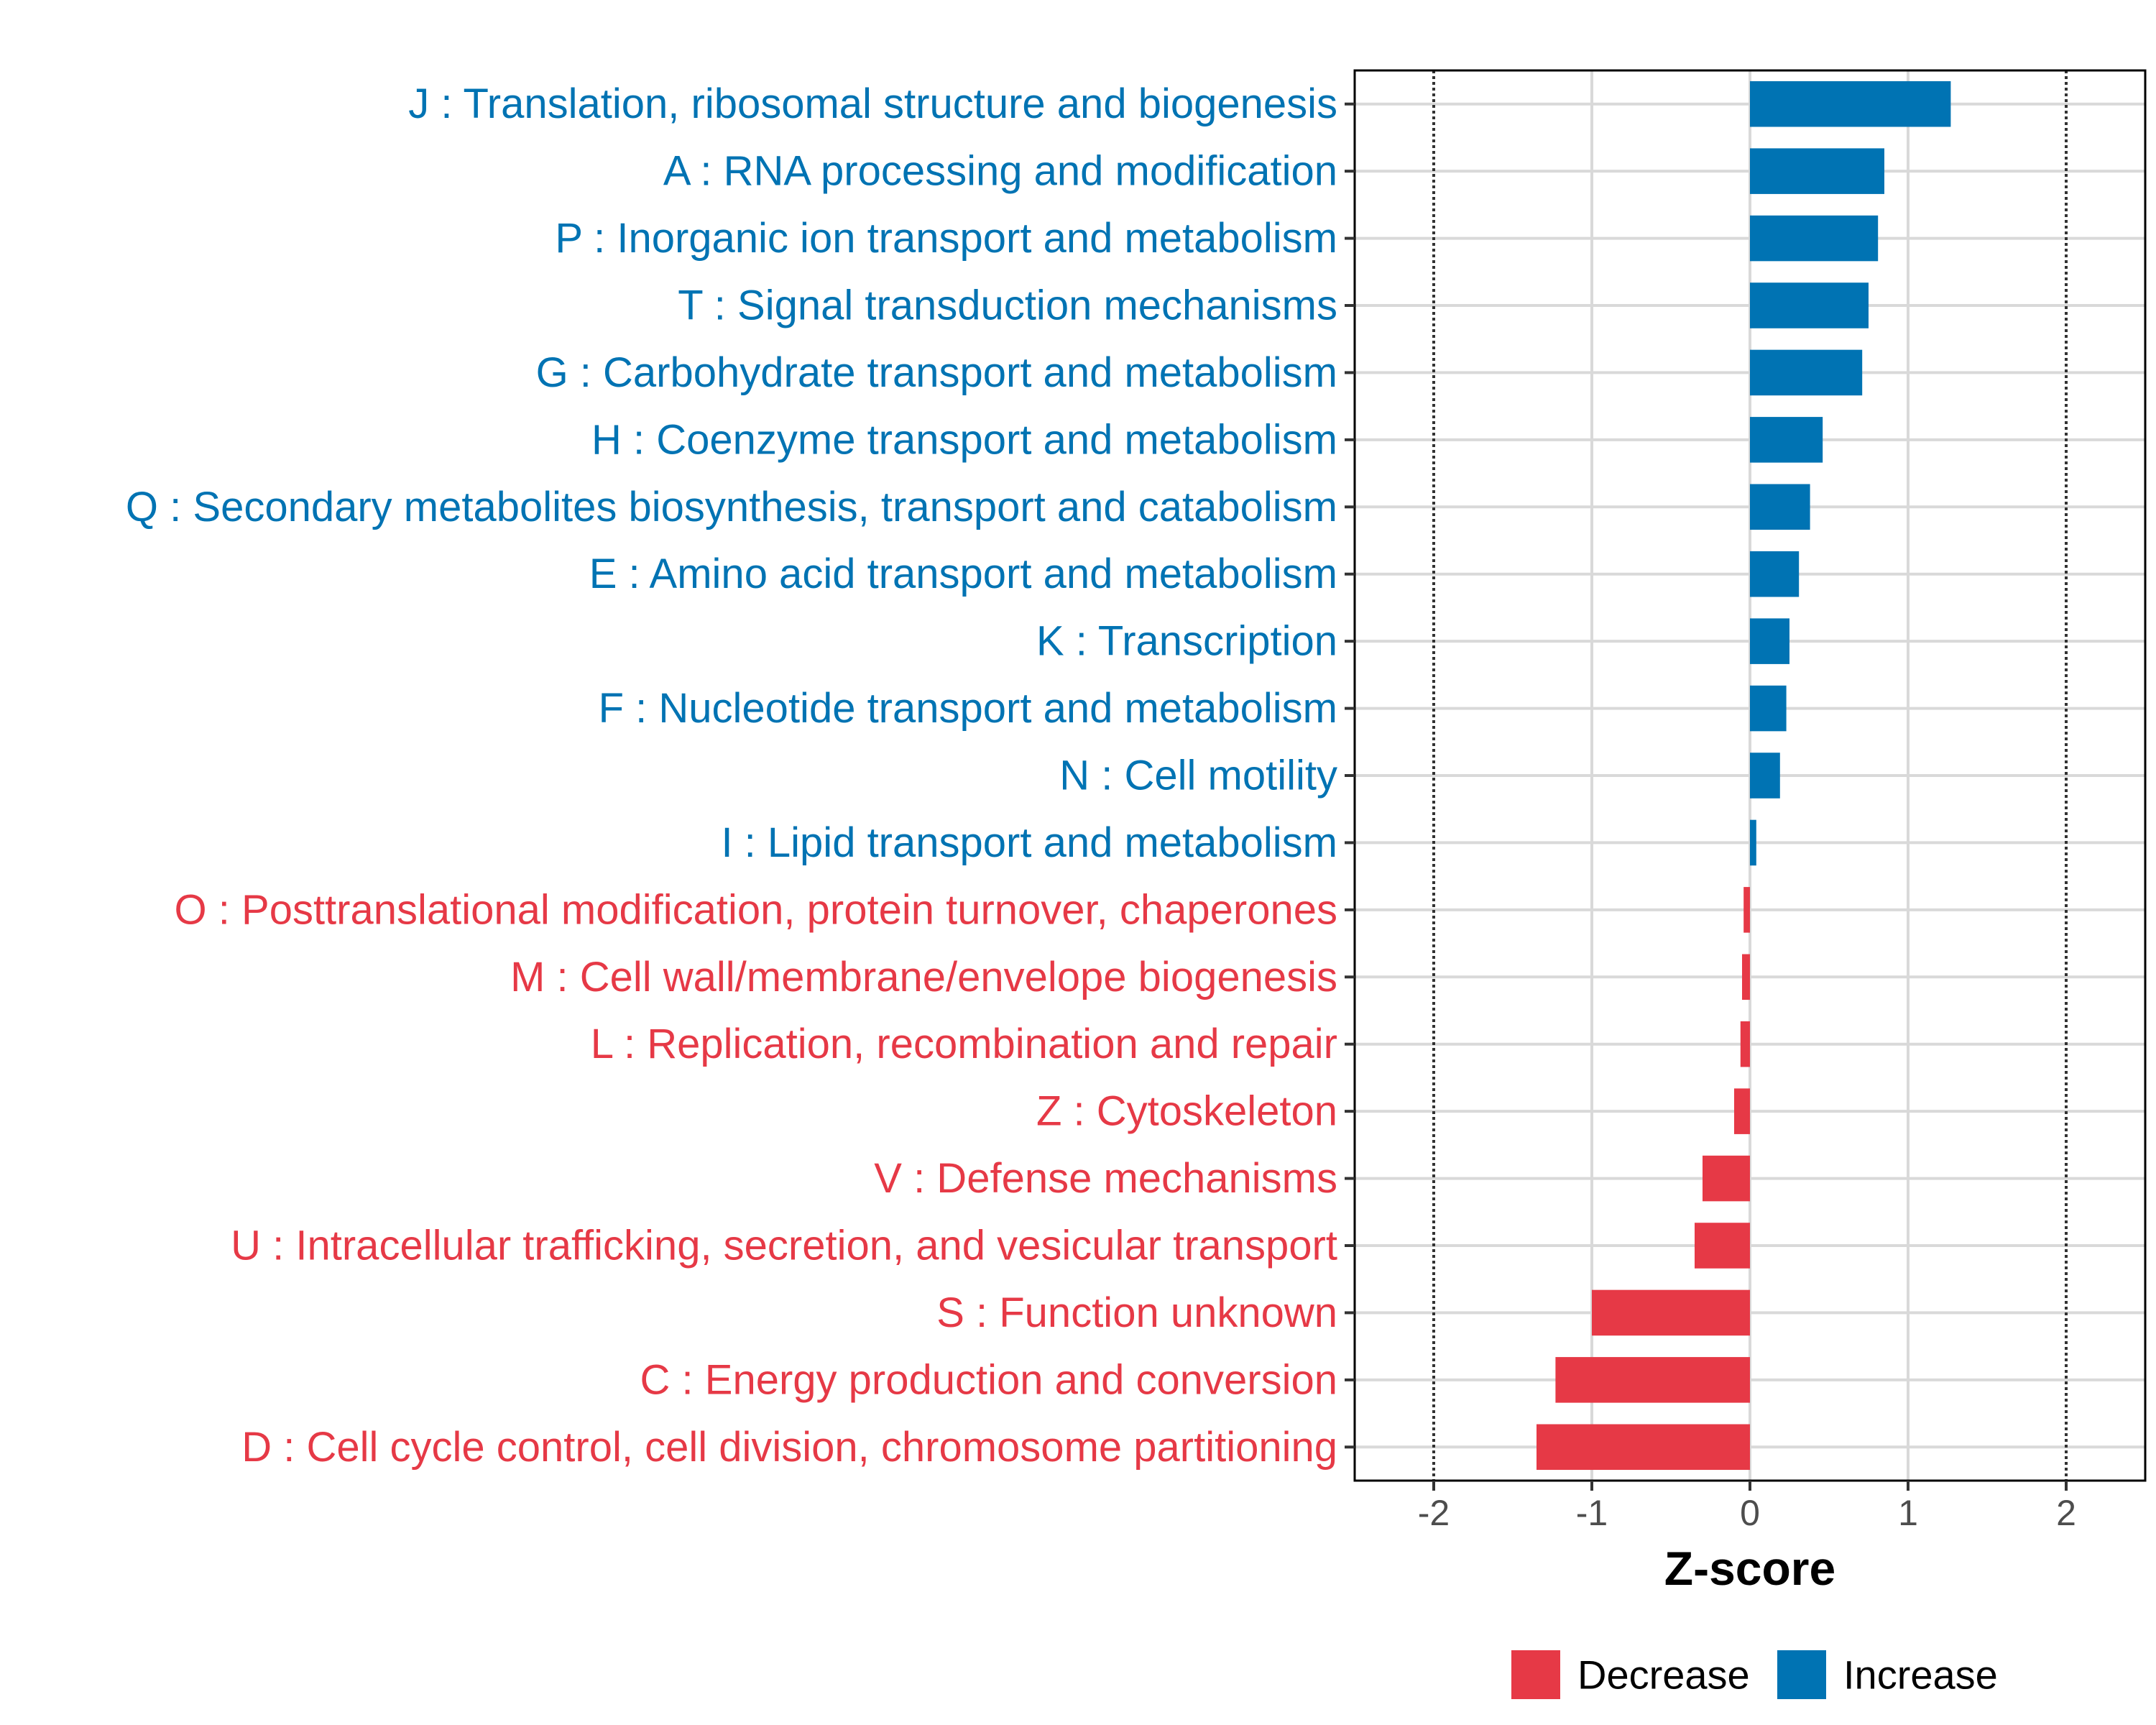 Image resolution: width=2156 pixels, height=1725 pixels. I want to click on legend-label: Increase, so click(1920, 1675).